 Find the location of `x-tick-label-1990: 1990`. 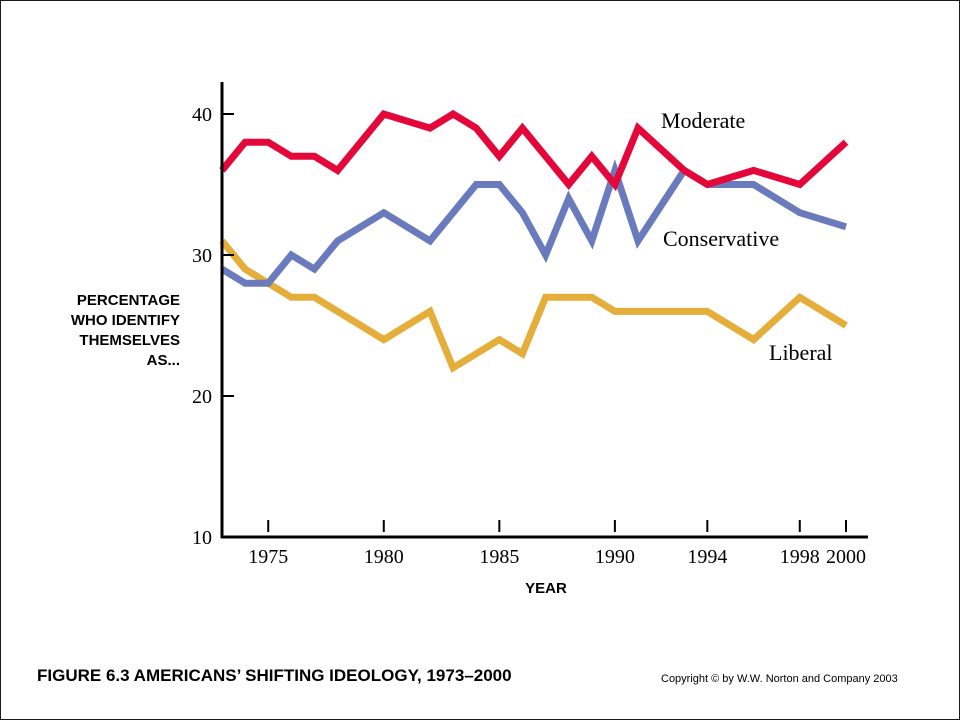

x-tick-label-1990: 1990 is located at coordinates (615, 557).